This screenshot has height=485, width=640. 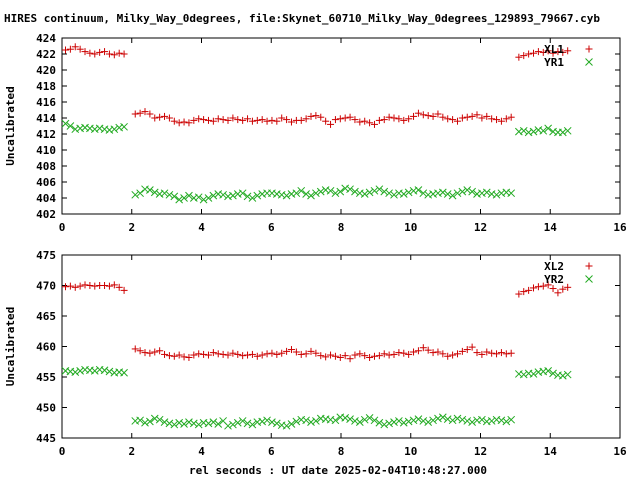 I want to click on y-tick-label: 406, so click(x=46, y=182).